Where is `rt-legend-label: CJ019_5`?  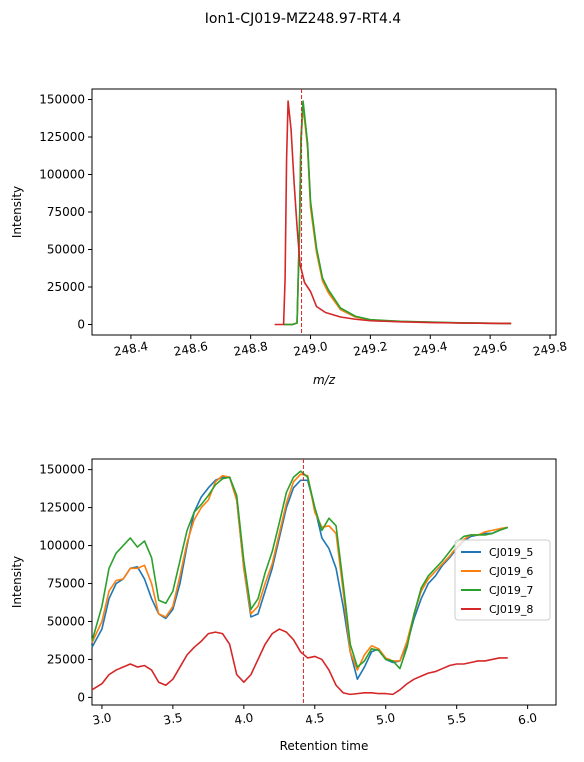
rt-legend-label: CJ019_5 is located at coordinates (511, 552).